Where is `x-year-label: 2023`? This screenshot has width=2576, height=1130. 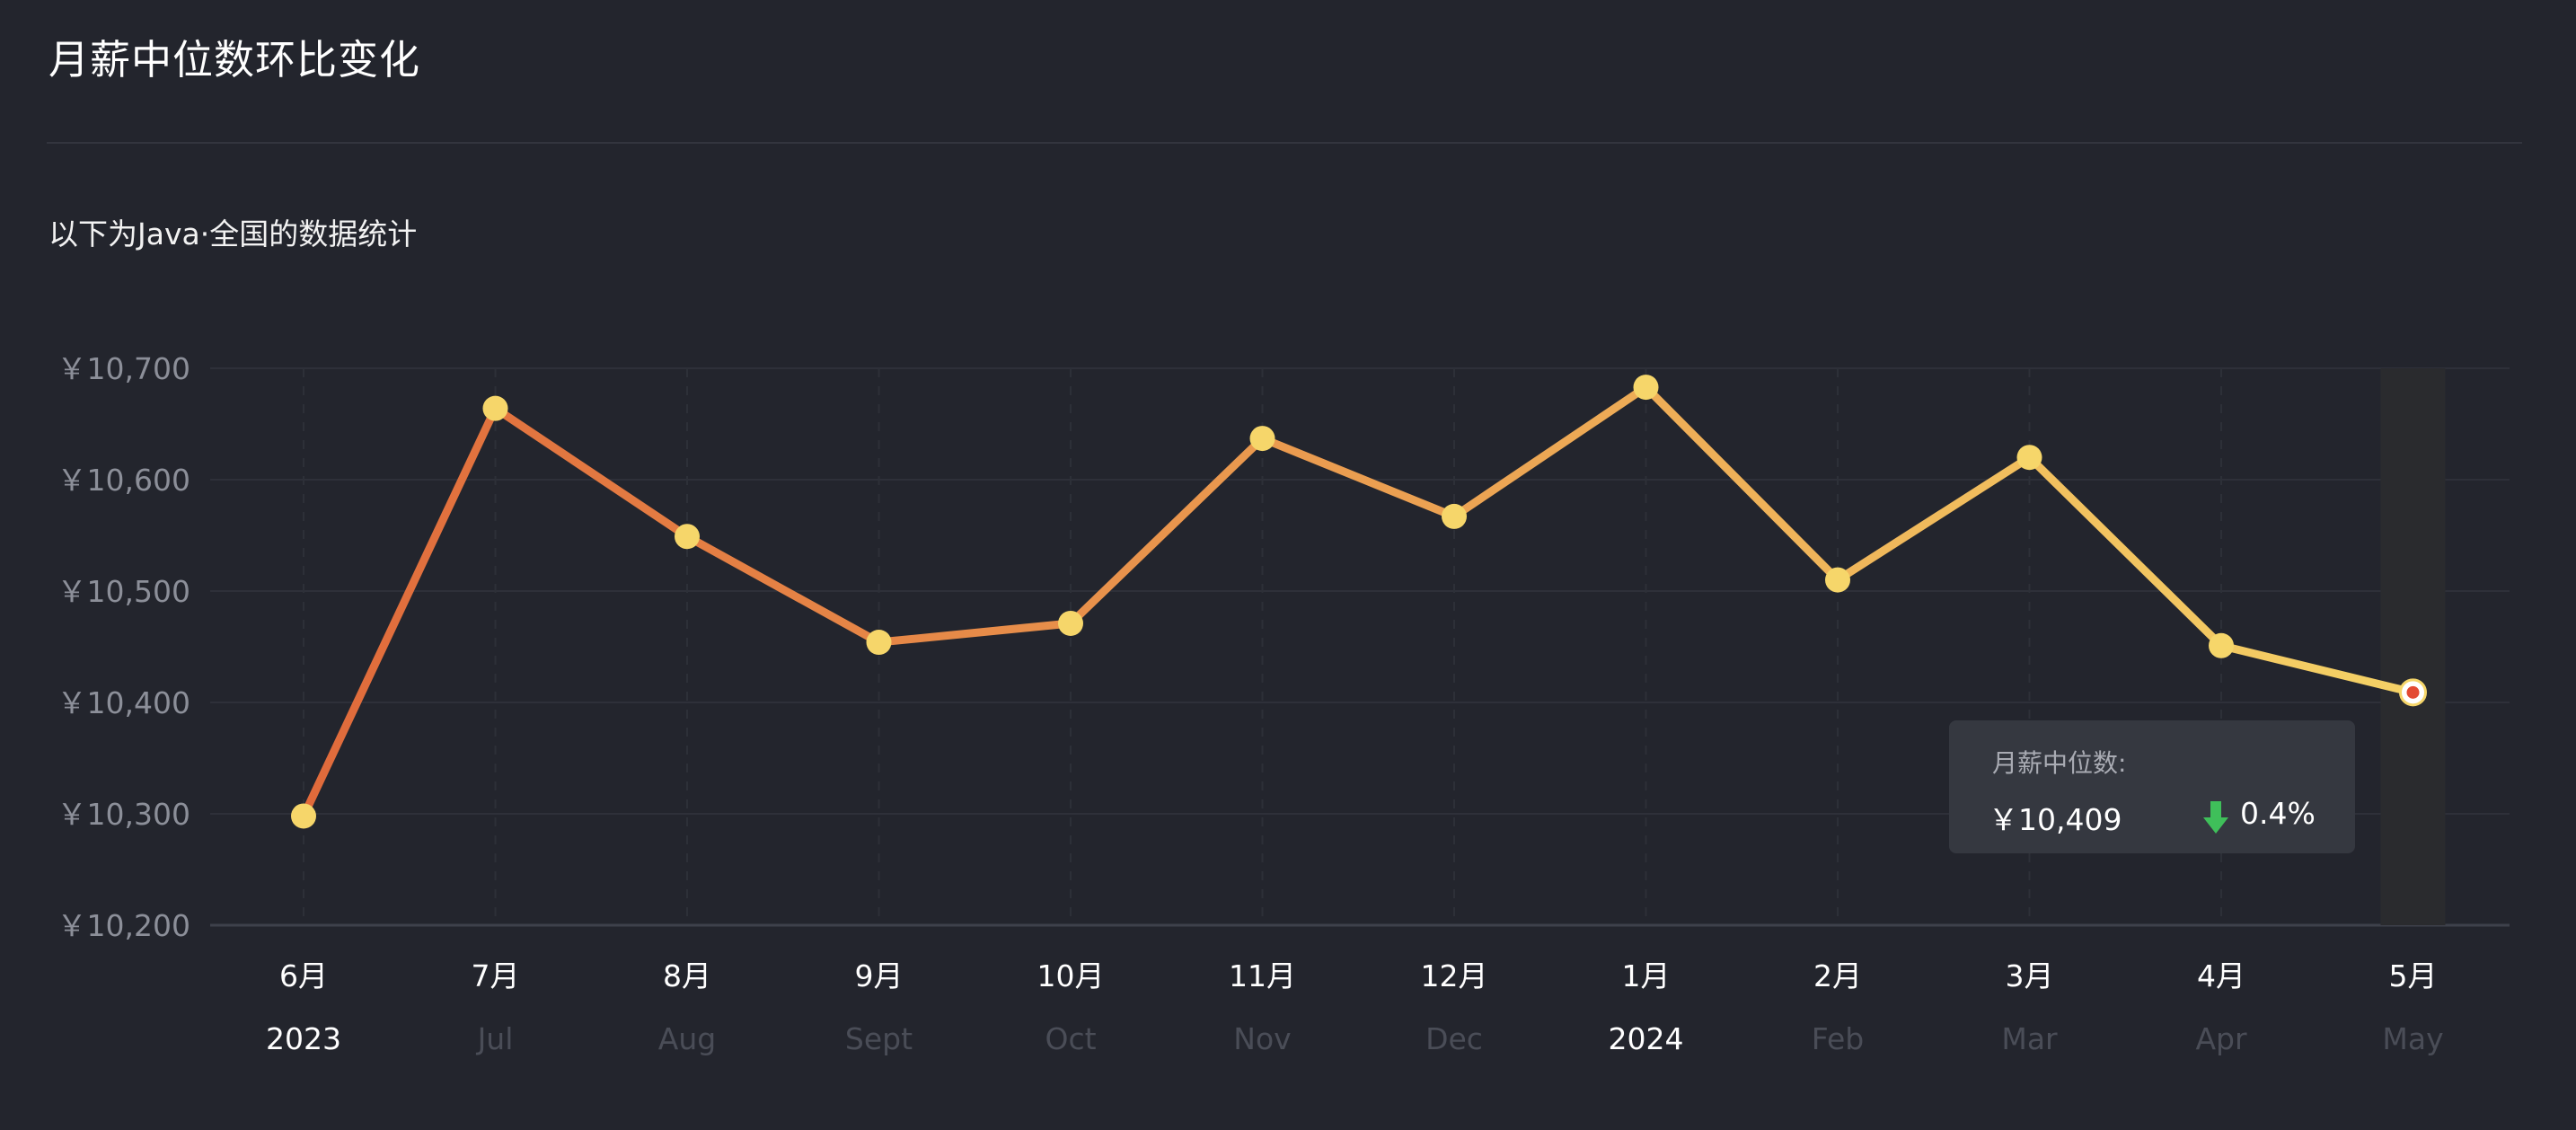
x-year-label: 2023 is located at coordinates (303, 1038).